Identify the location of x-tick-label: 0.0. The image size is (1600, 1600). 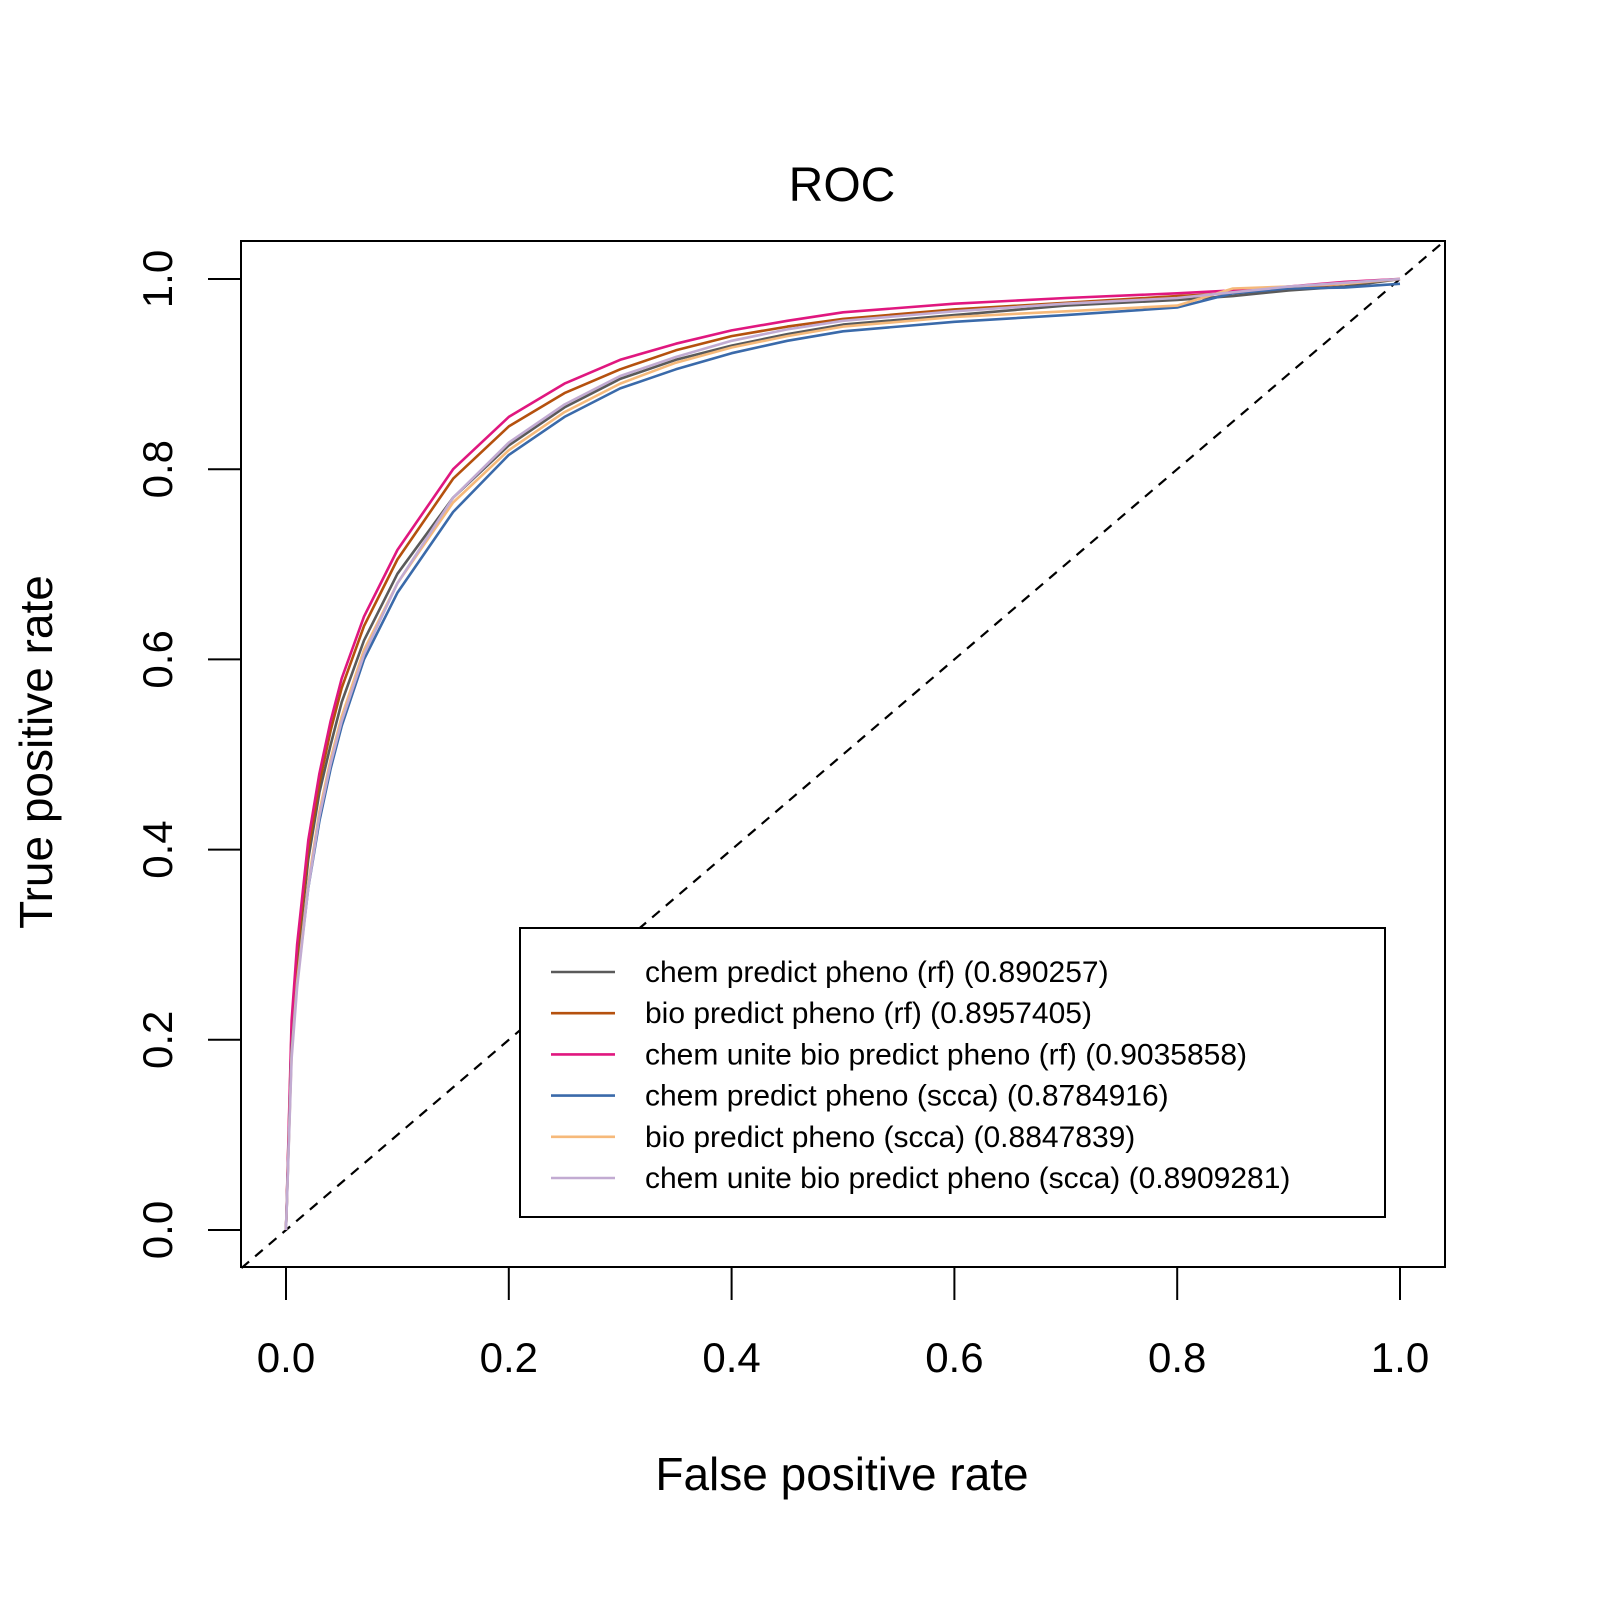
(286, 1357).